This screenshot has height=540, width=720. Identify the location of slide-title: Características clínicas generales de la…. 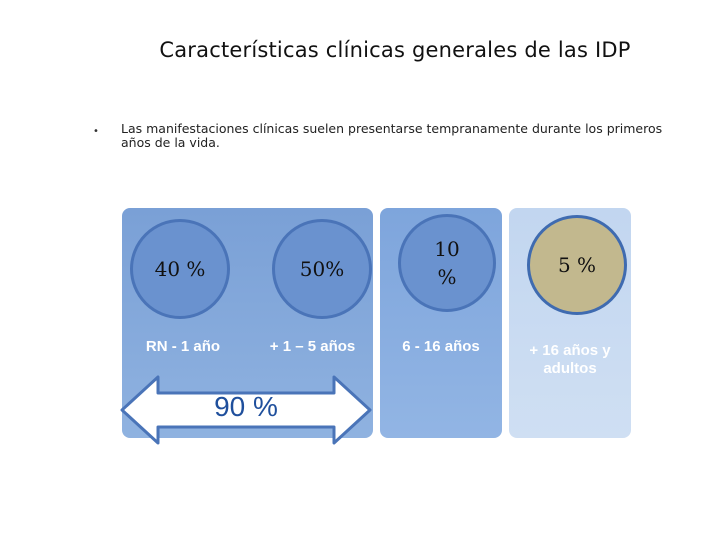
(395, 50).